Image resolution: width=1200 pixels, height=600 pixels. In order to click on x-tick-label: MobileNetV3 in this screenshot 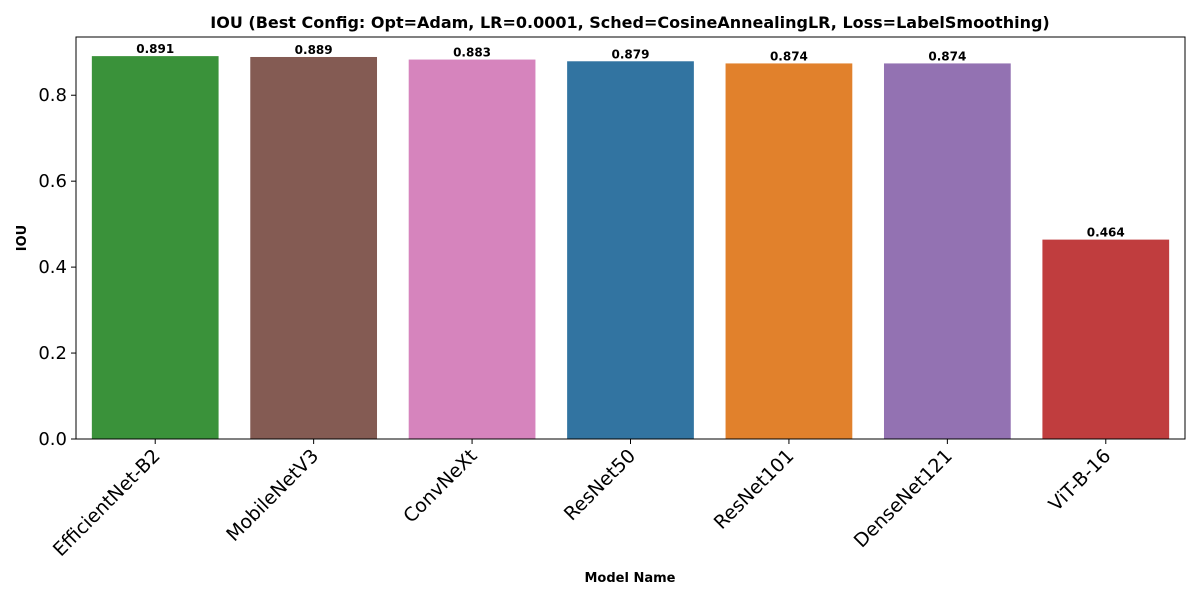, I will do `click(272, 495)`.